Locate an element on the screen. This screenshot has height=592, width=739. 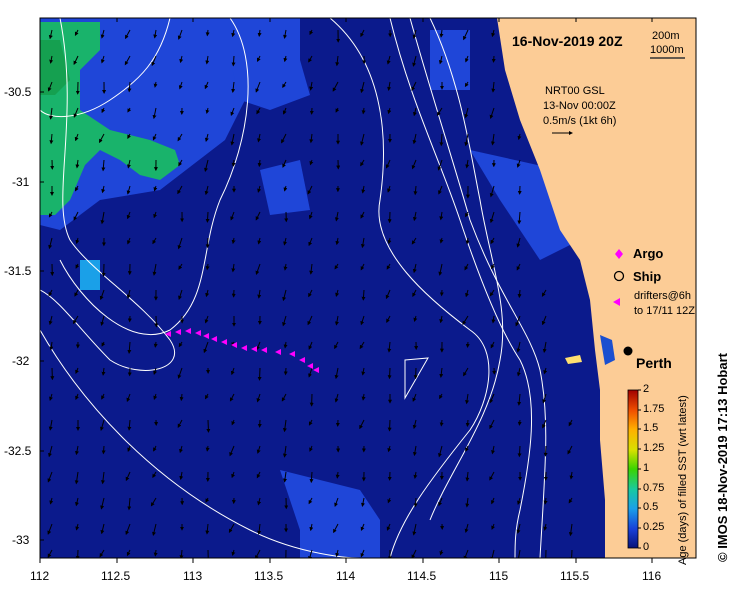
legend-drifters-time: to 17/11 12Z is located at coordinates (664, 311).